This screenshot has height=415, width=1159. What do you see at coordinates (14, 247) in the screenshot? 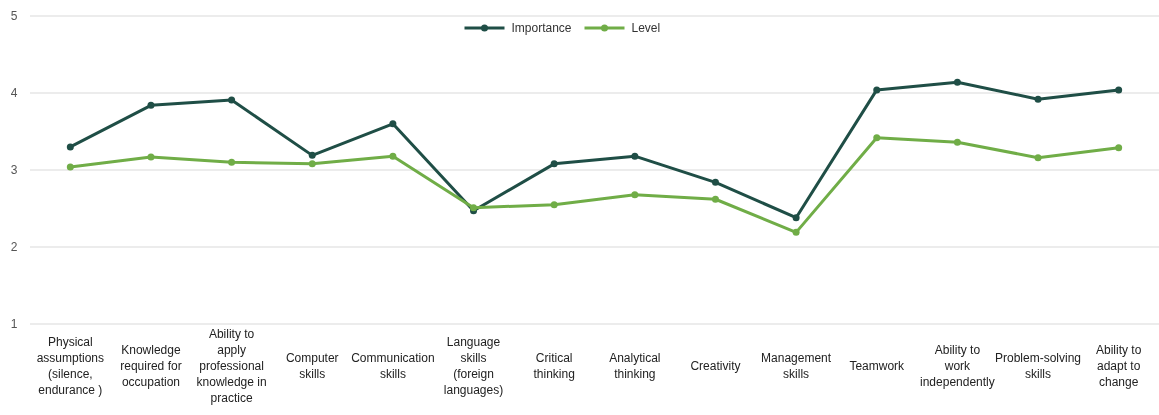
I see `y-tick-label: 2` at bounding box center [14, 247].